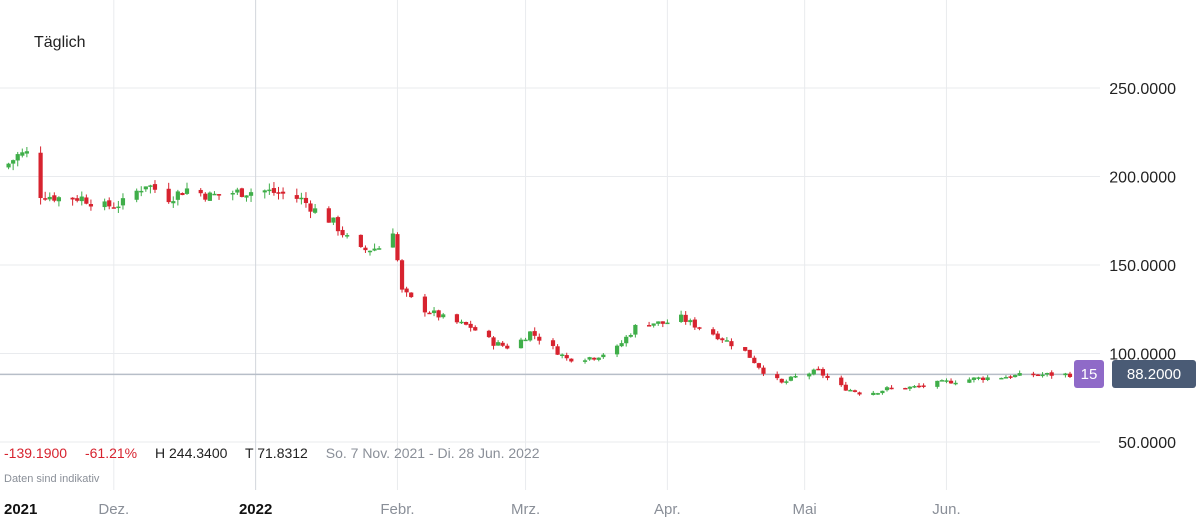  Describe the element at coordinates (191, 453) in the screenshot. I see `high-value: H 244.3400` at that location.